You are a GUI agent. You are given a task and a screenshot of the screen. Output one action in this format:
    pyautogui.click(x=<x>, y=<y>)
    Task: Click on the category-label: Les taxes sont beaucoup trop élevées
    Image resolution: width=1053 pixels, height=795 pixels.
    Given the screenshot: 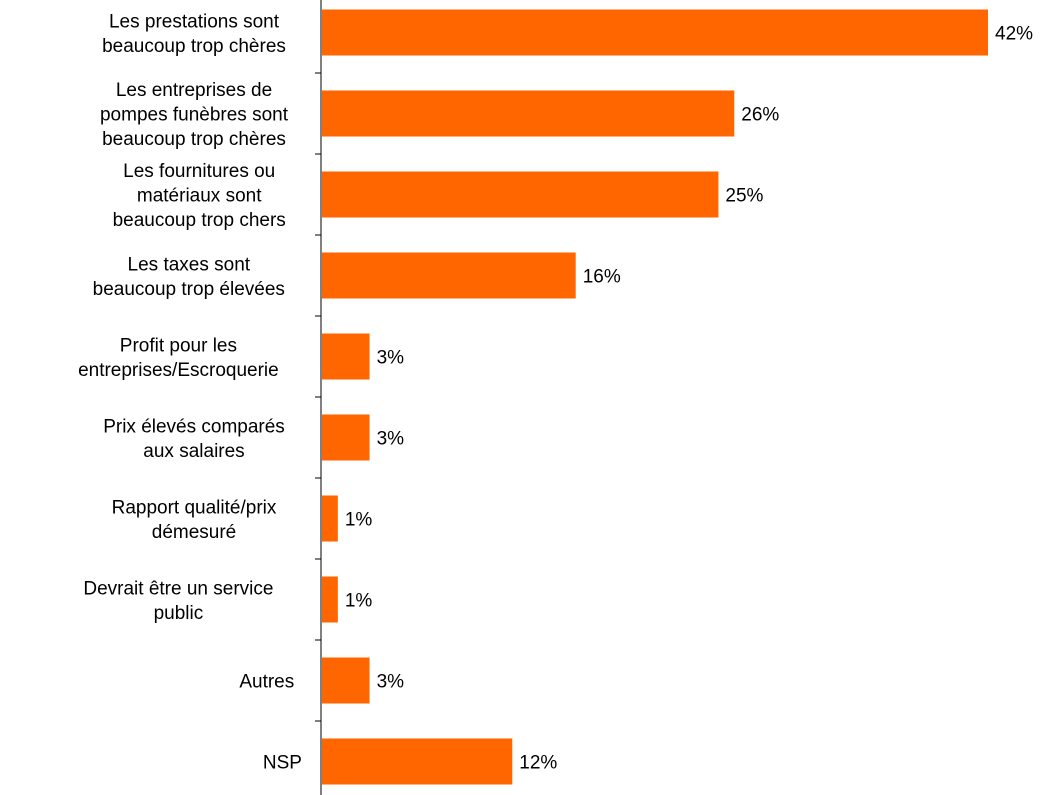 What is the action you would take?
    pyautogui.click(x=189, y=277)
    